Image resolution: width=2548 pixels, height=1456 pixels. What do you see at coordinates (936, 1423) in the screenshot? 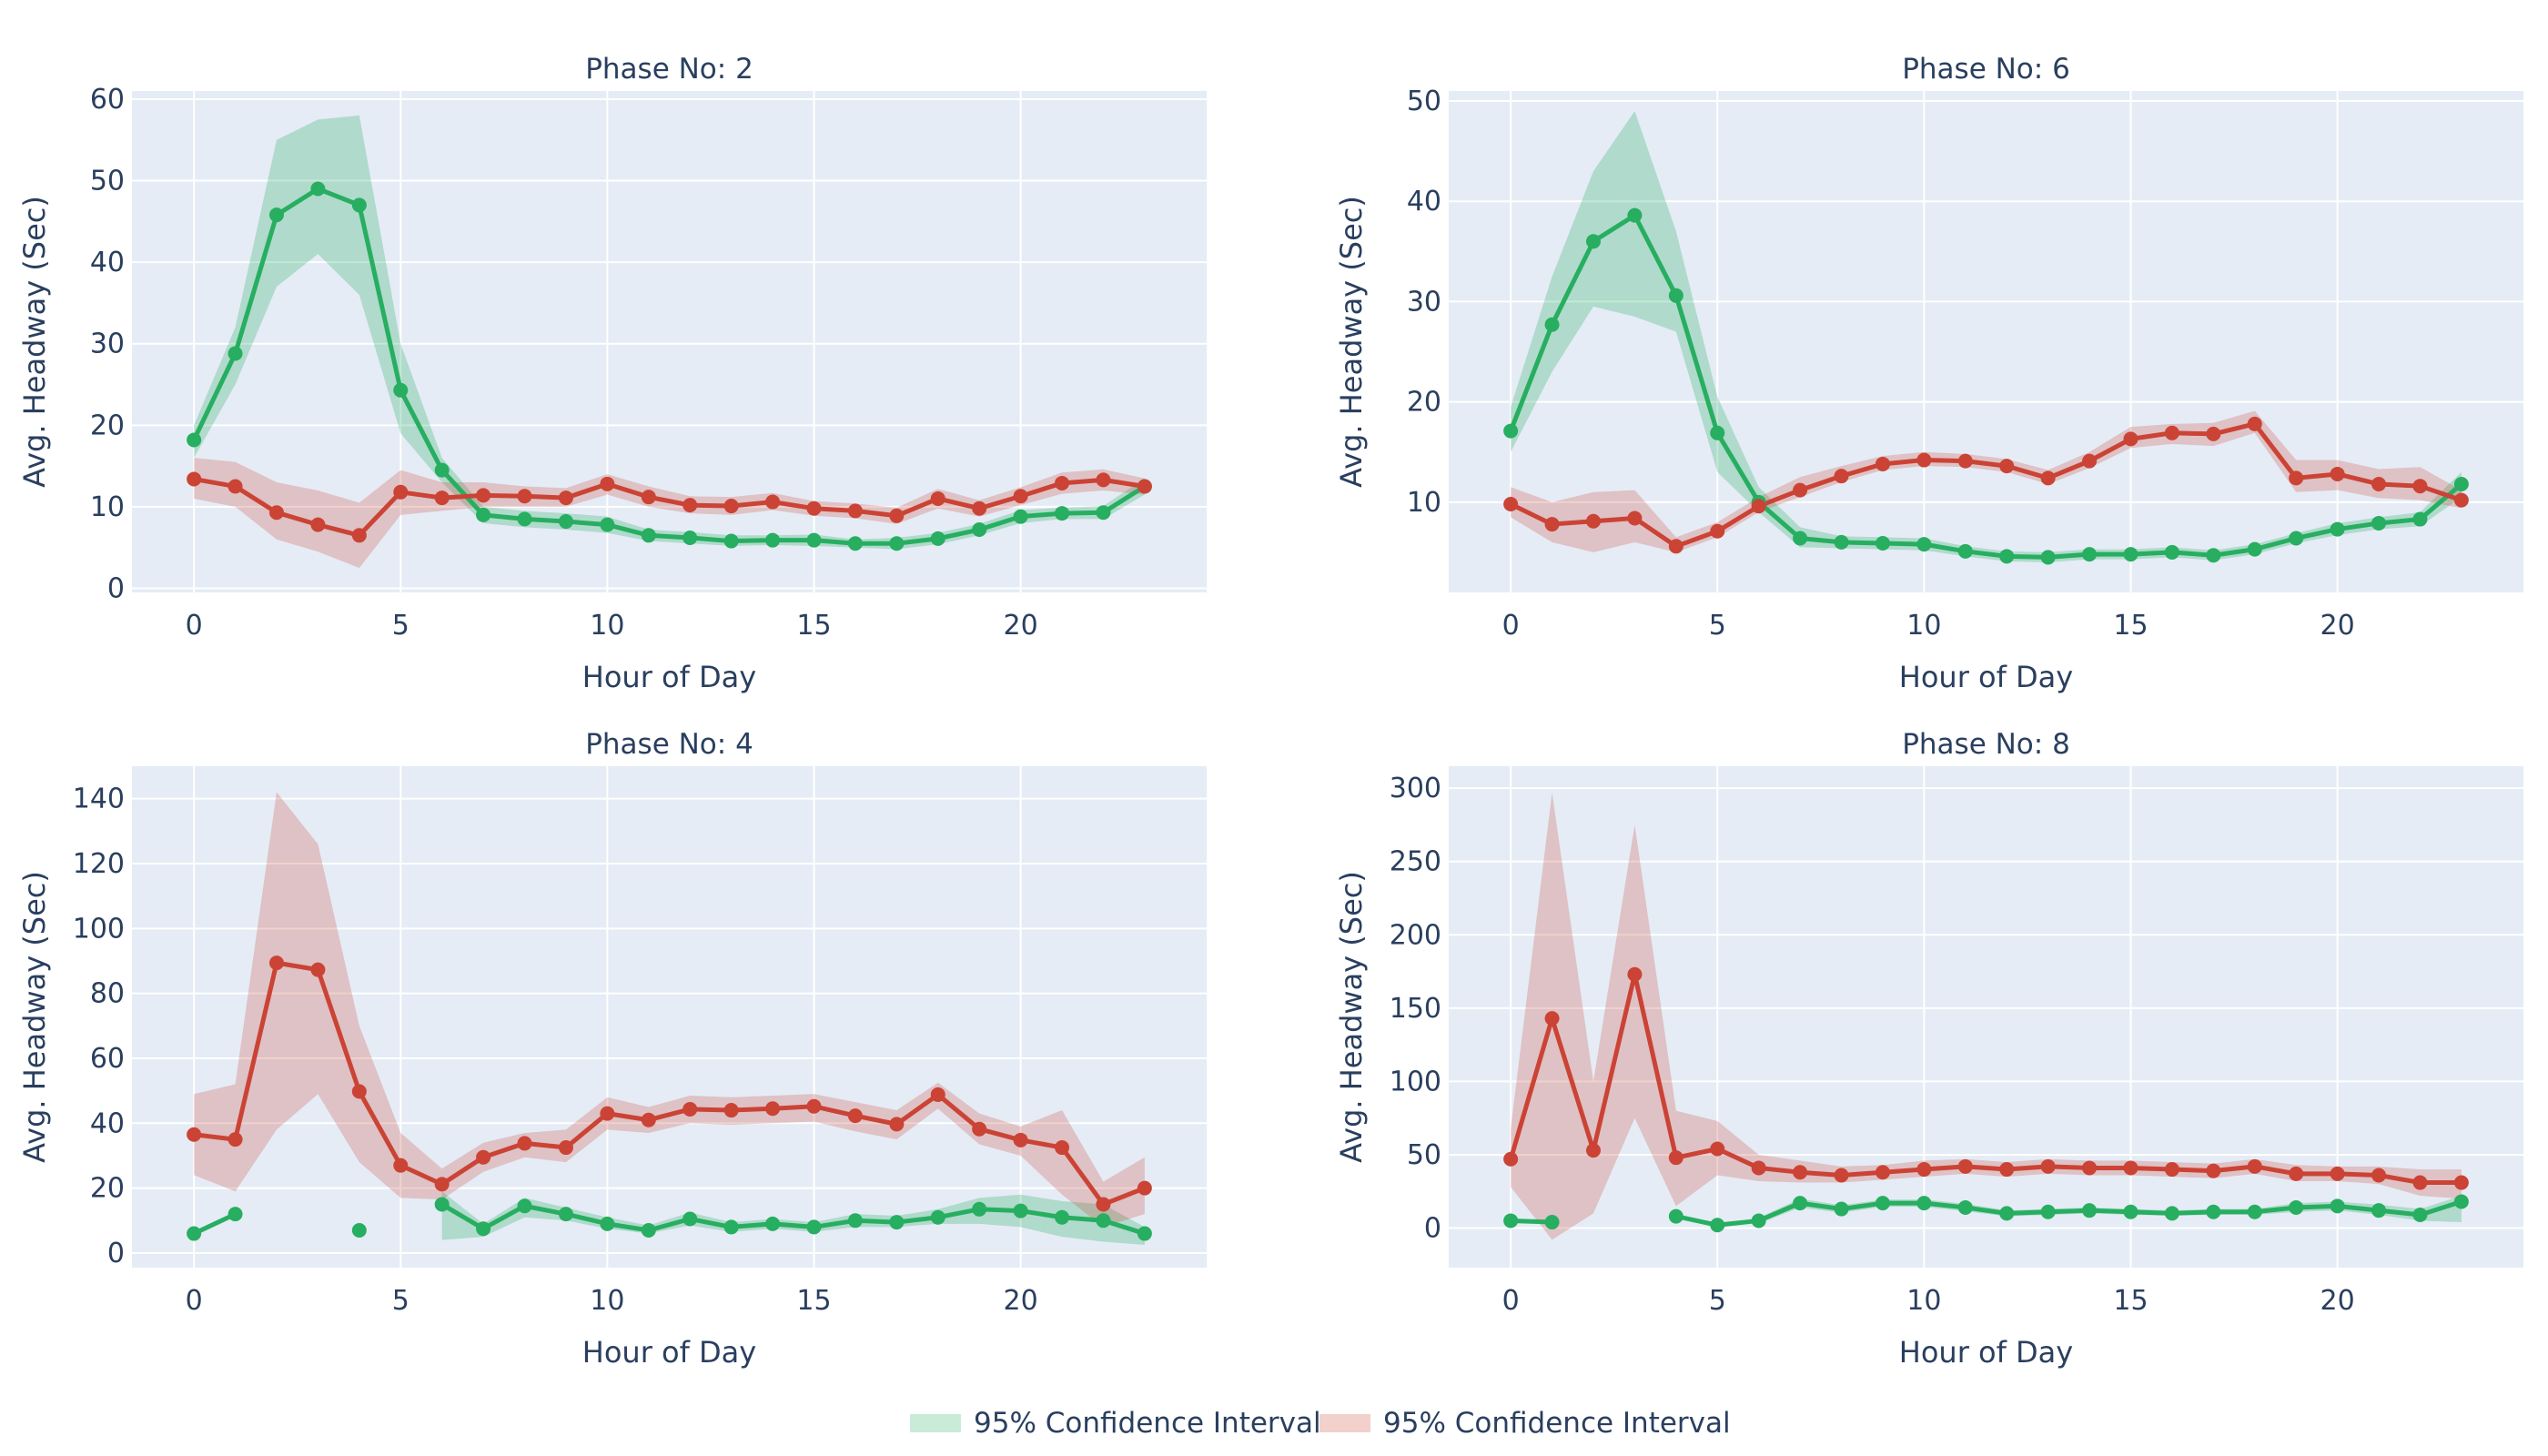
I see `legend-swatch` at bounding box center [936, 1423].